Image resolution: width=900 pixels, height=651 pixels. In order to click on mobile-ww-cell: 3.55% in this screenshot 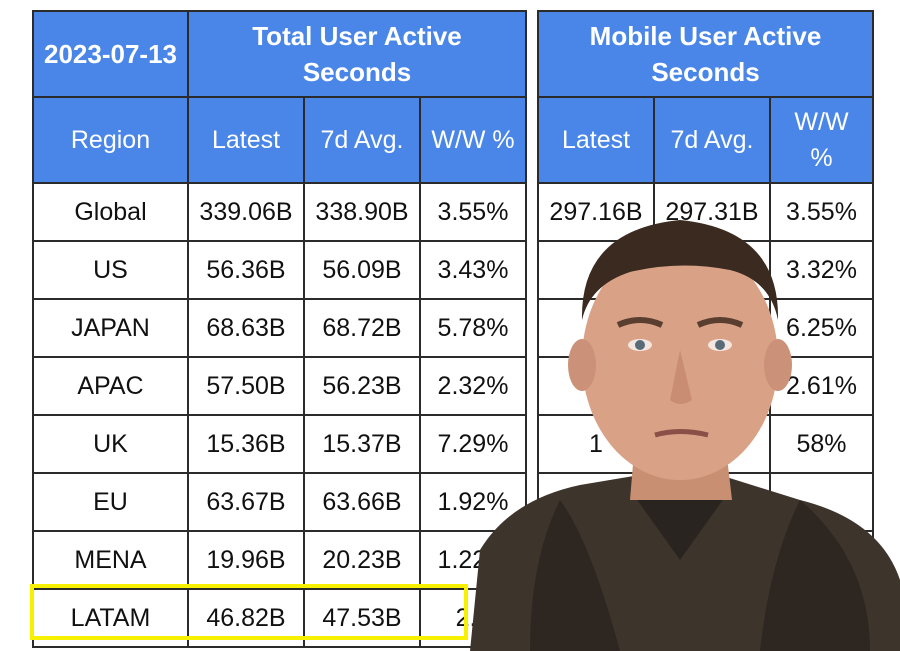, I will do `click(821, 212)`.